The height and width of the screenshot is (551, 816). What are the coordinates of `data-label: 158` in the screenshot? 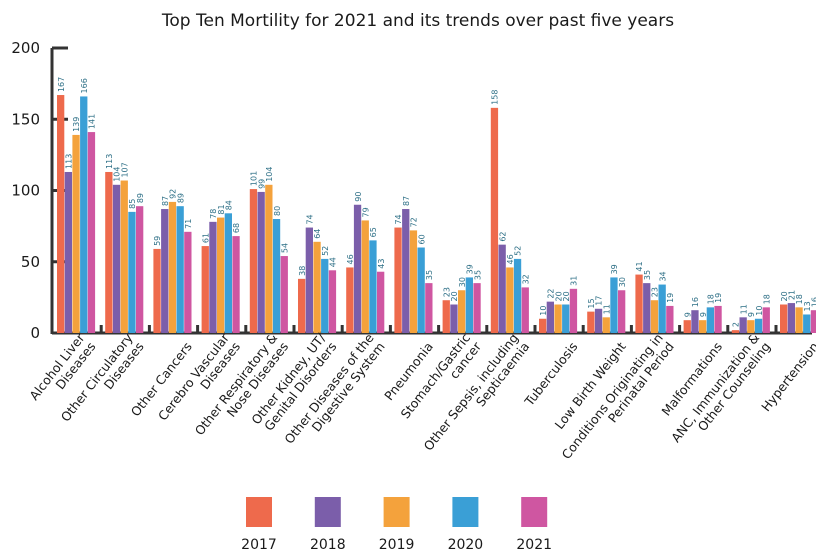 It's located at (495, 97).